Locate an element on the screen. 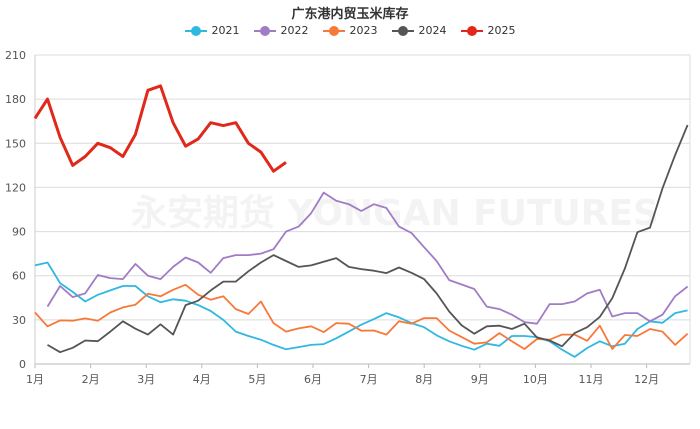  x-tick-label: 2月 is located at coordinates (91, 379).